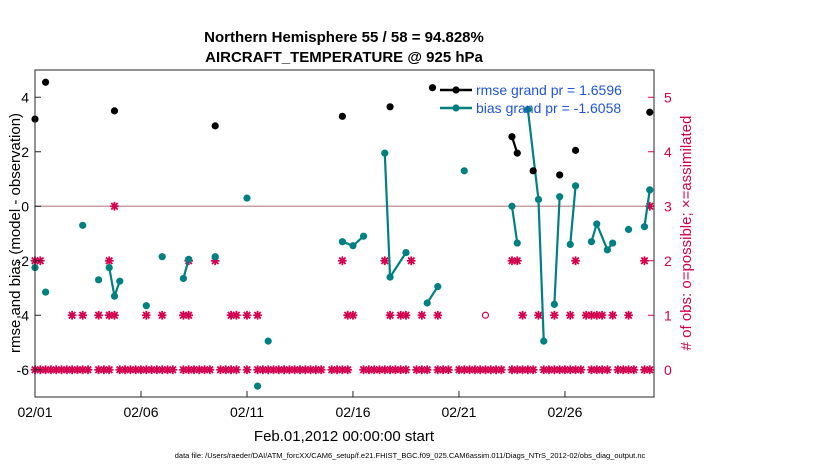  I want to click on legend-rmse-label: rmse grand pr = 1.6596, so click(549, 90).